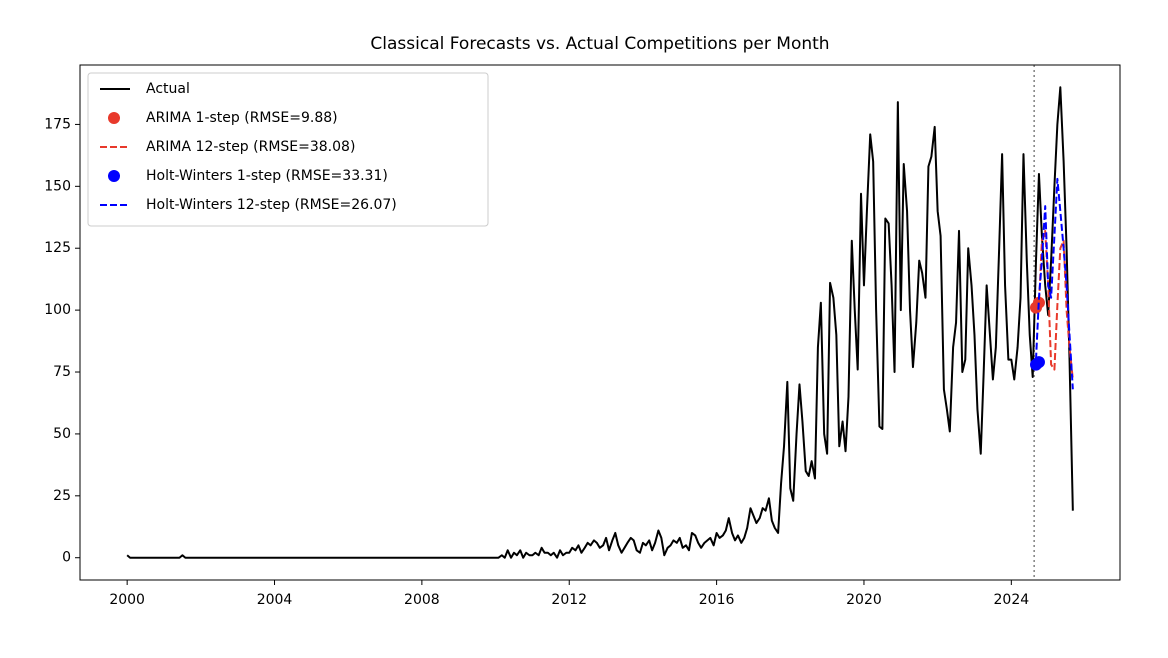 Image resolution: width=1168 pixels, height=658 pixels. Describe the element at coordinates (62, 496) in the screenshot. I see `y-tick-label: 25` at that location.